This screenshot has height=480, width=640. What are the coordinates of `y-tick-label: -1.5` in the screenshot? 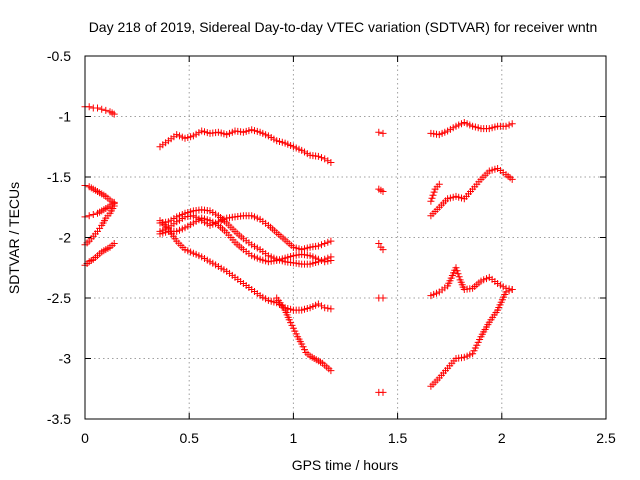 It's located at (59, 177).